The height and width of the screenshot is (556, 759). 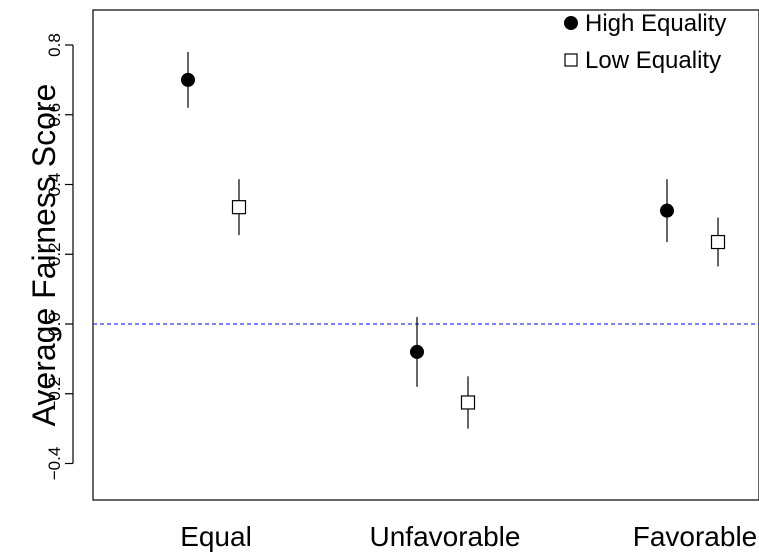 I want to click on y-axis-title: Average Fairness Score, so click(x=44, y=255).